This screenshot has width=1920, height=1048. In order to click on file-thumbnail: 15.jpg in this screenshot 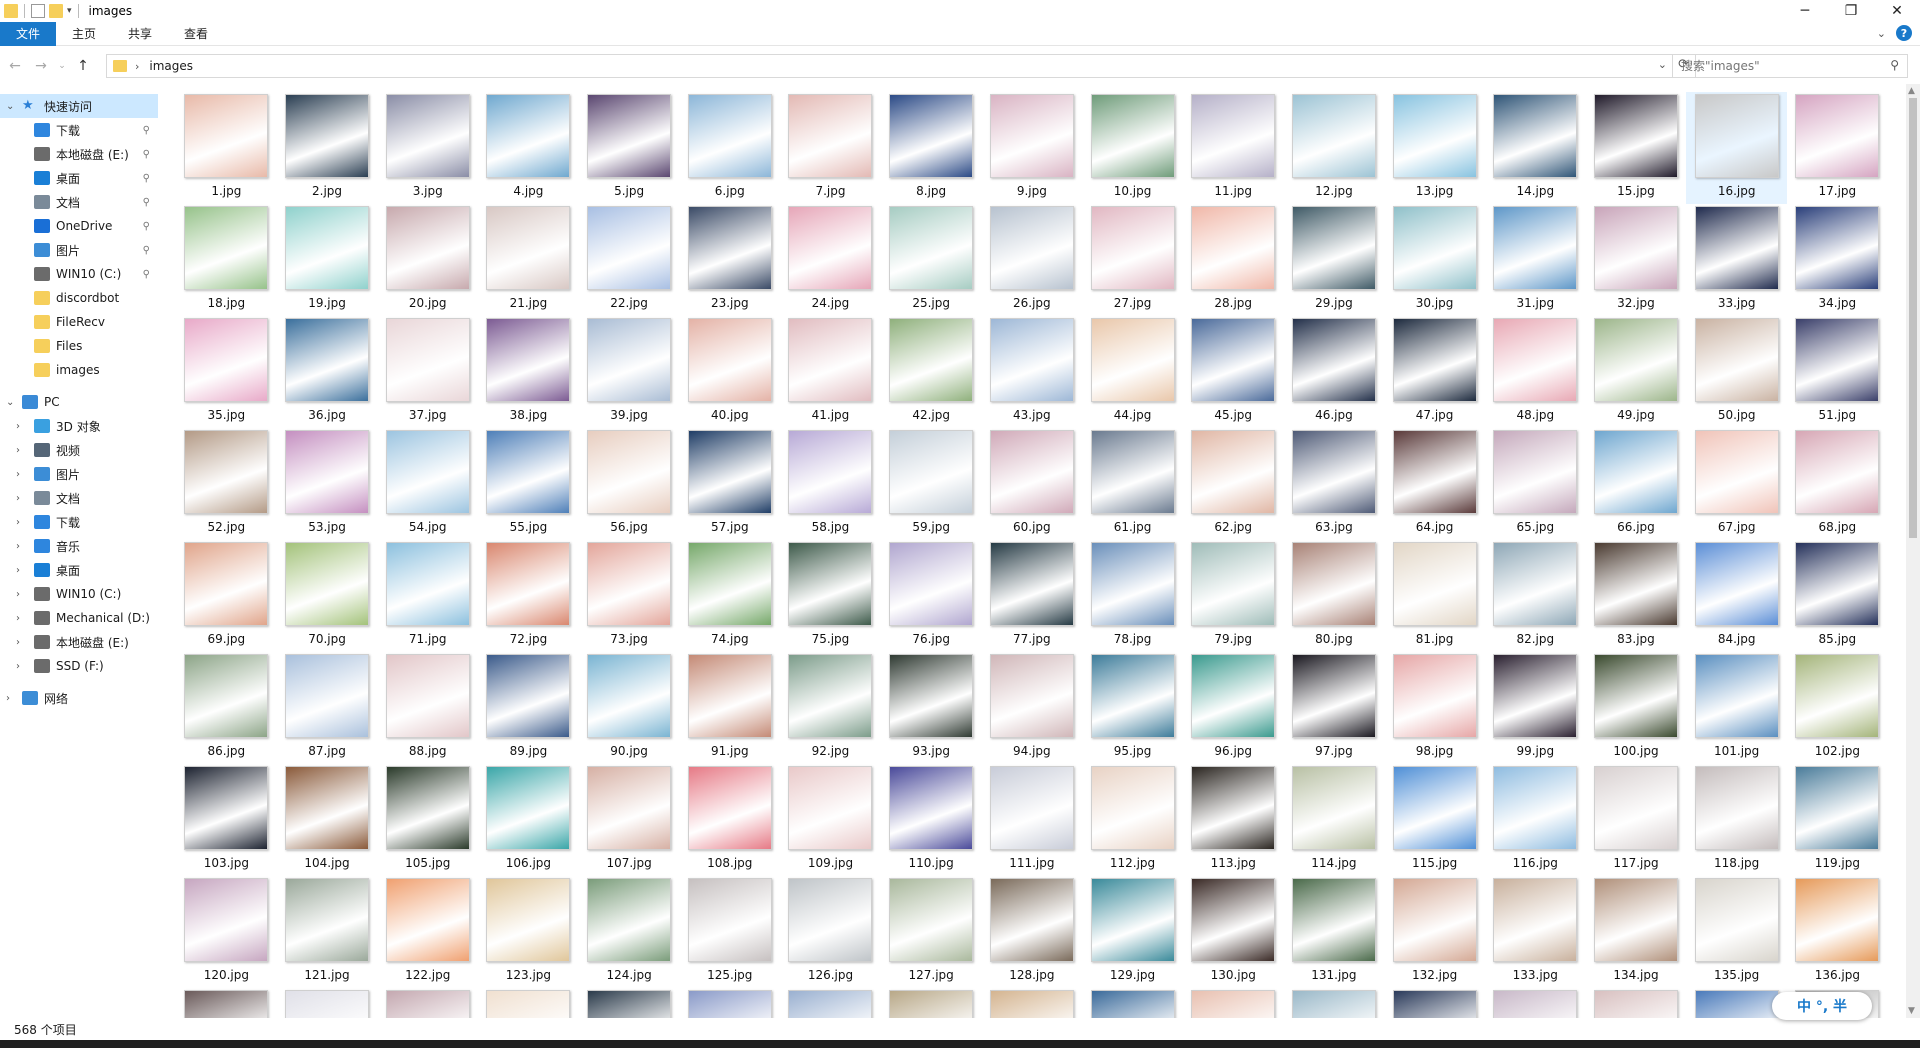, I will do `click(1636, 148)`.